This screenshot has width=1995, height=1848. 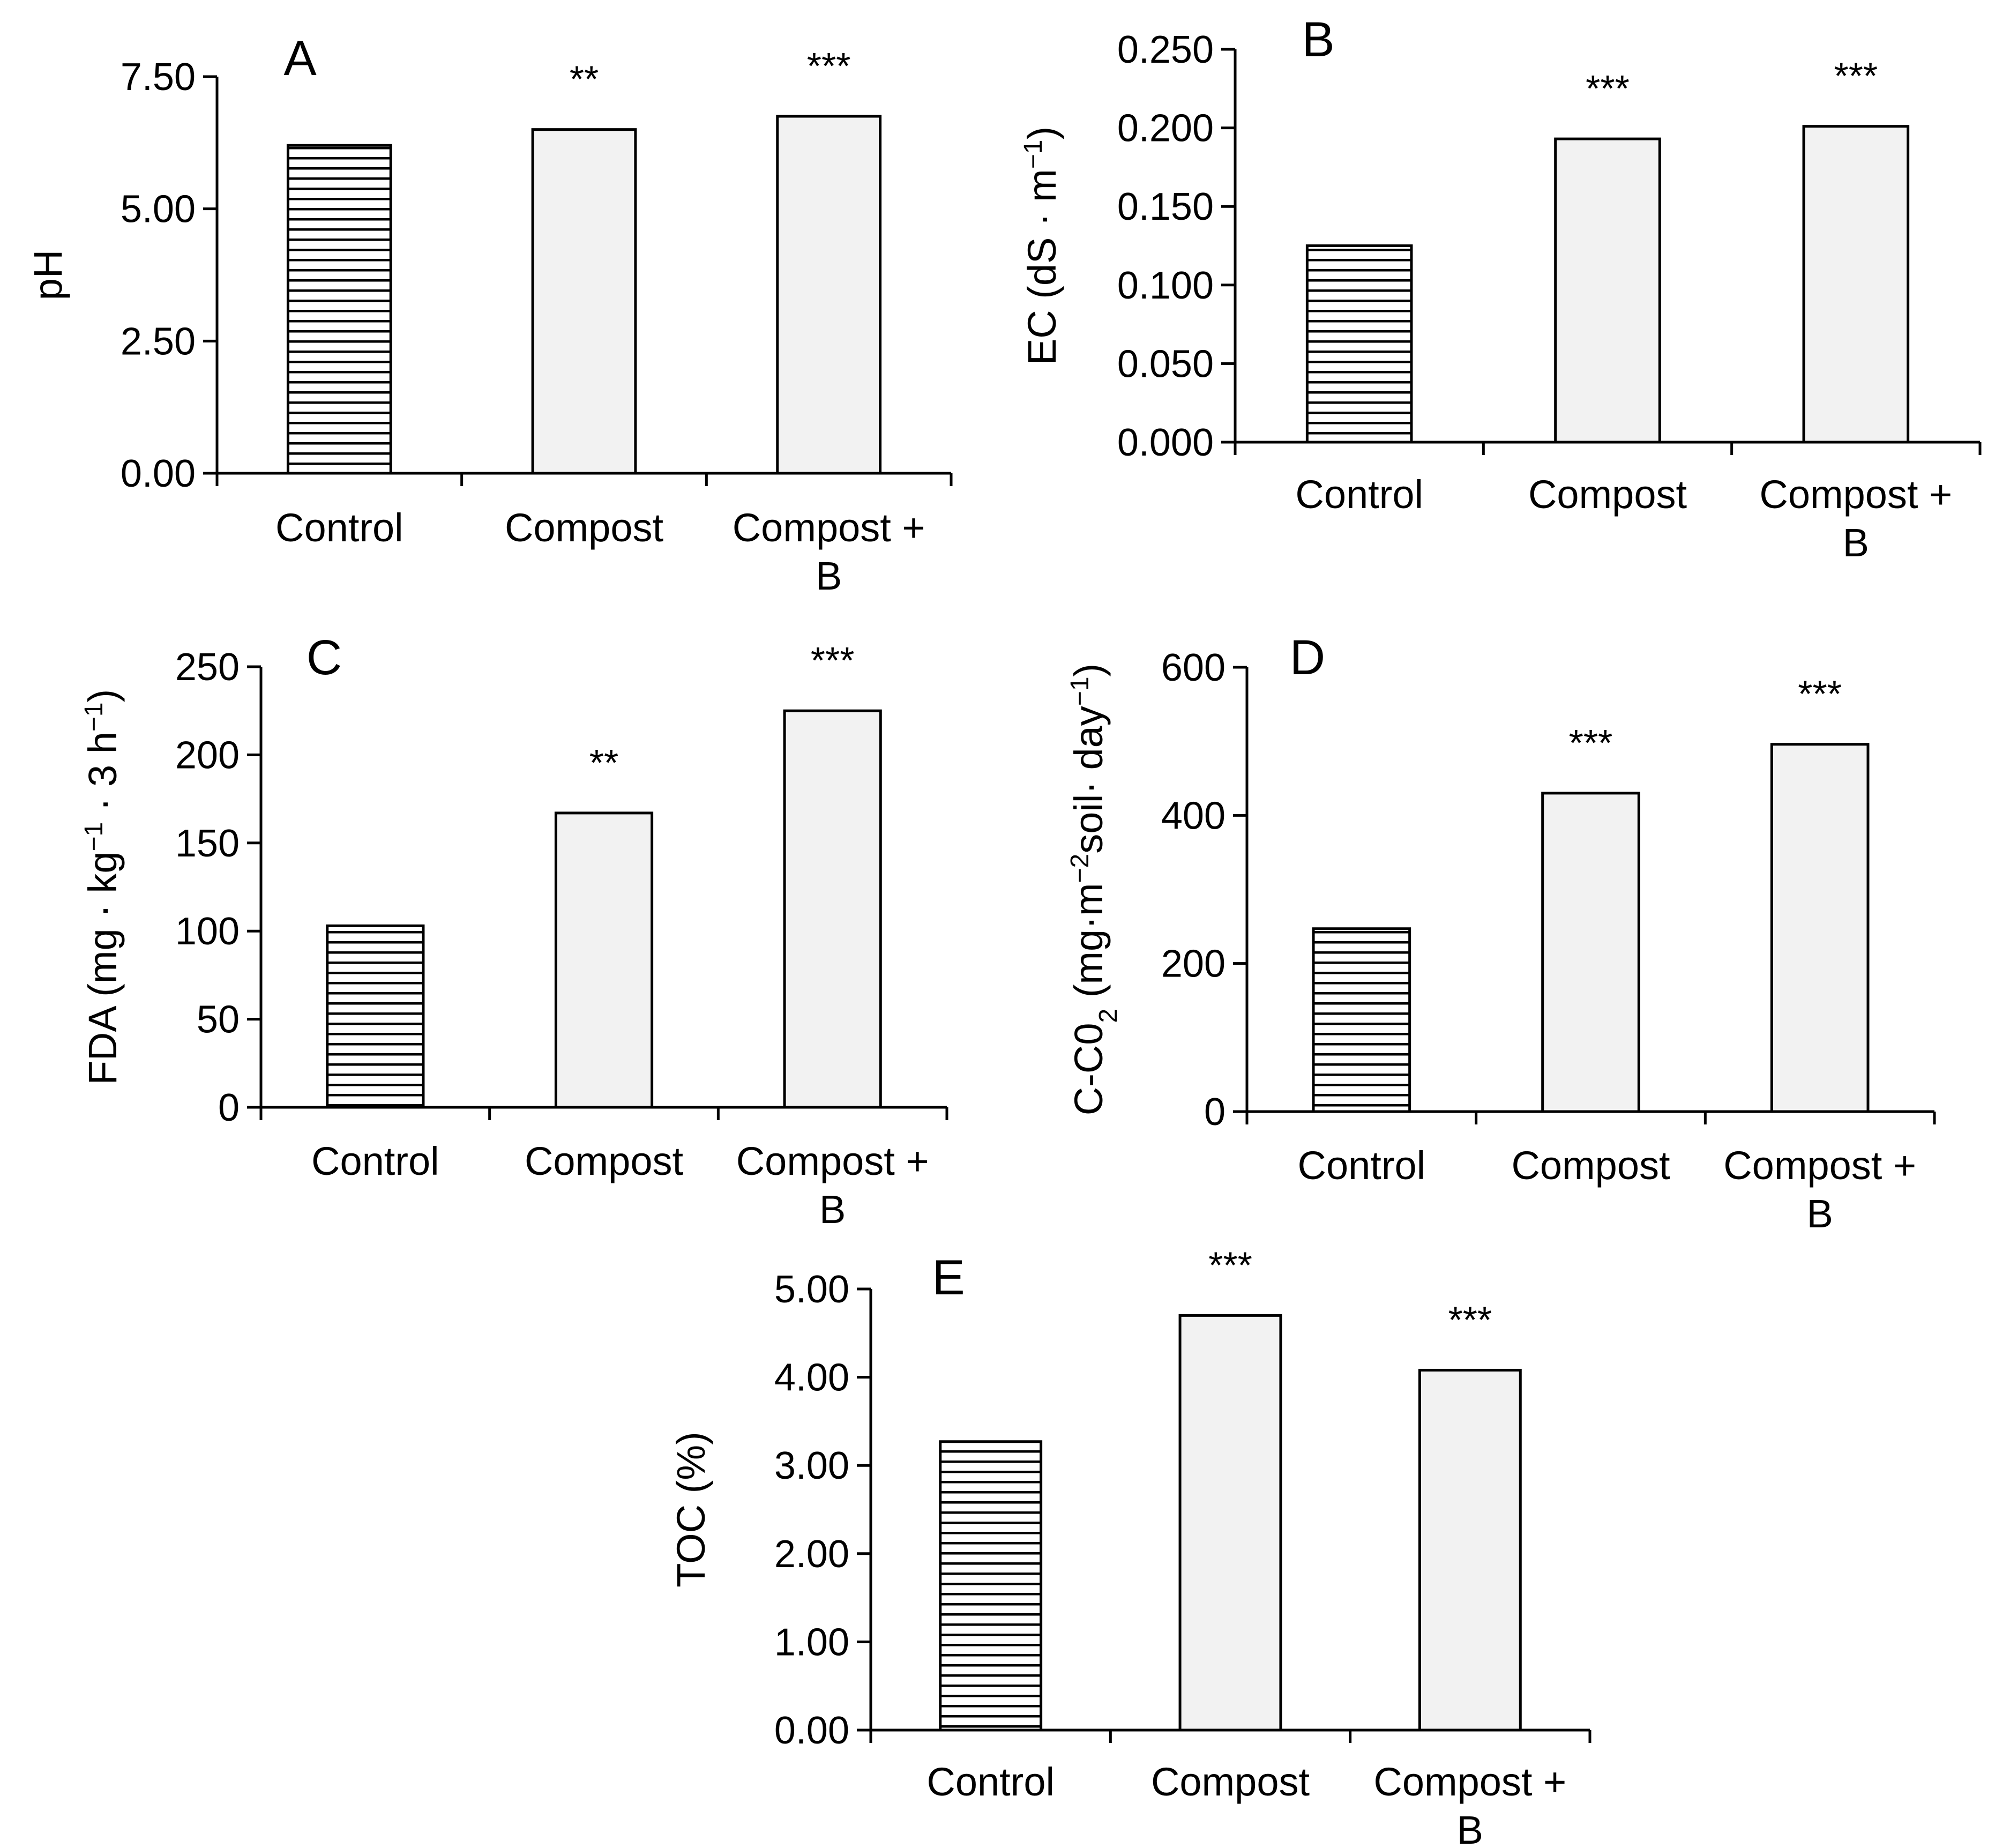 What do you see at coordinates (159, 341) in the screenshot?
I see `y-tick-label: 2.50` at bounding box center [159, 341].